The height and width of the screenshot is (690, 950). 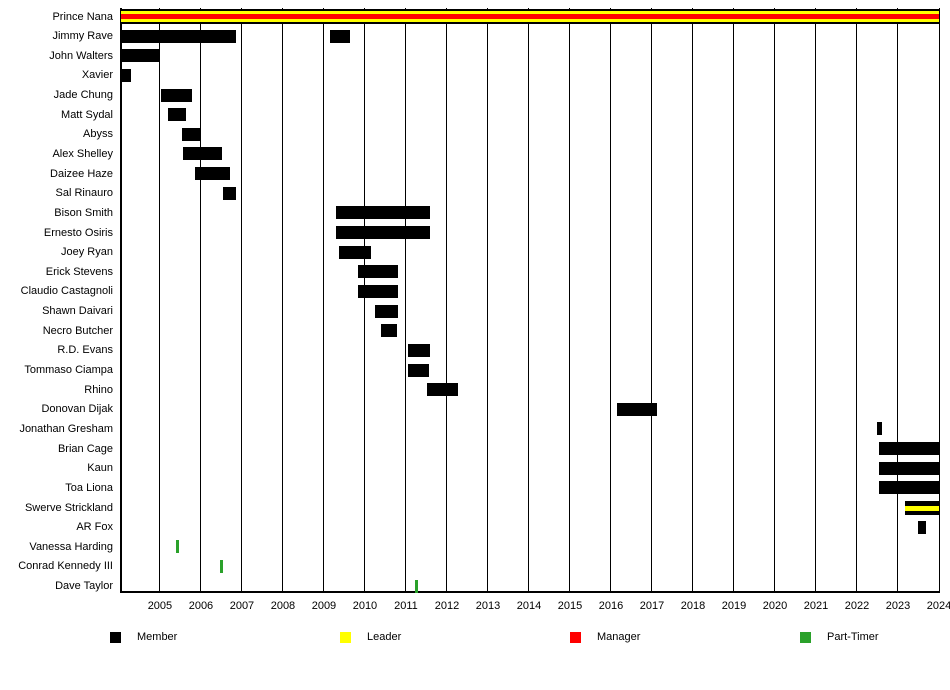 What do you see at coordinates (324, 606) in the screenshot?
I see `year-tick-label: 2009` at bounding box center [324, 606].